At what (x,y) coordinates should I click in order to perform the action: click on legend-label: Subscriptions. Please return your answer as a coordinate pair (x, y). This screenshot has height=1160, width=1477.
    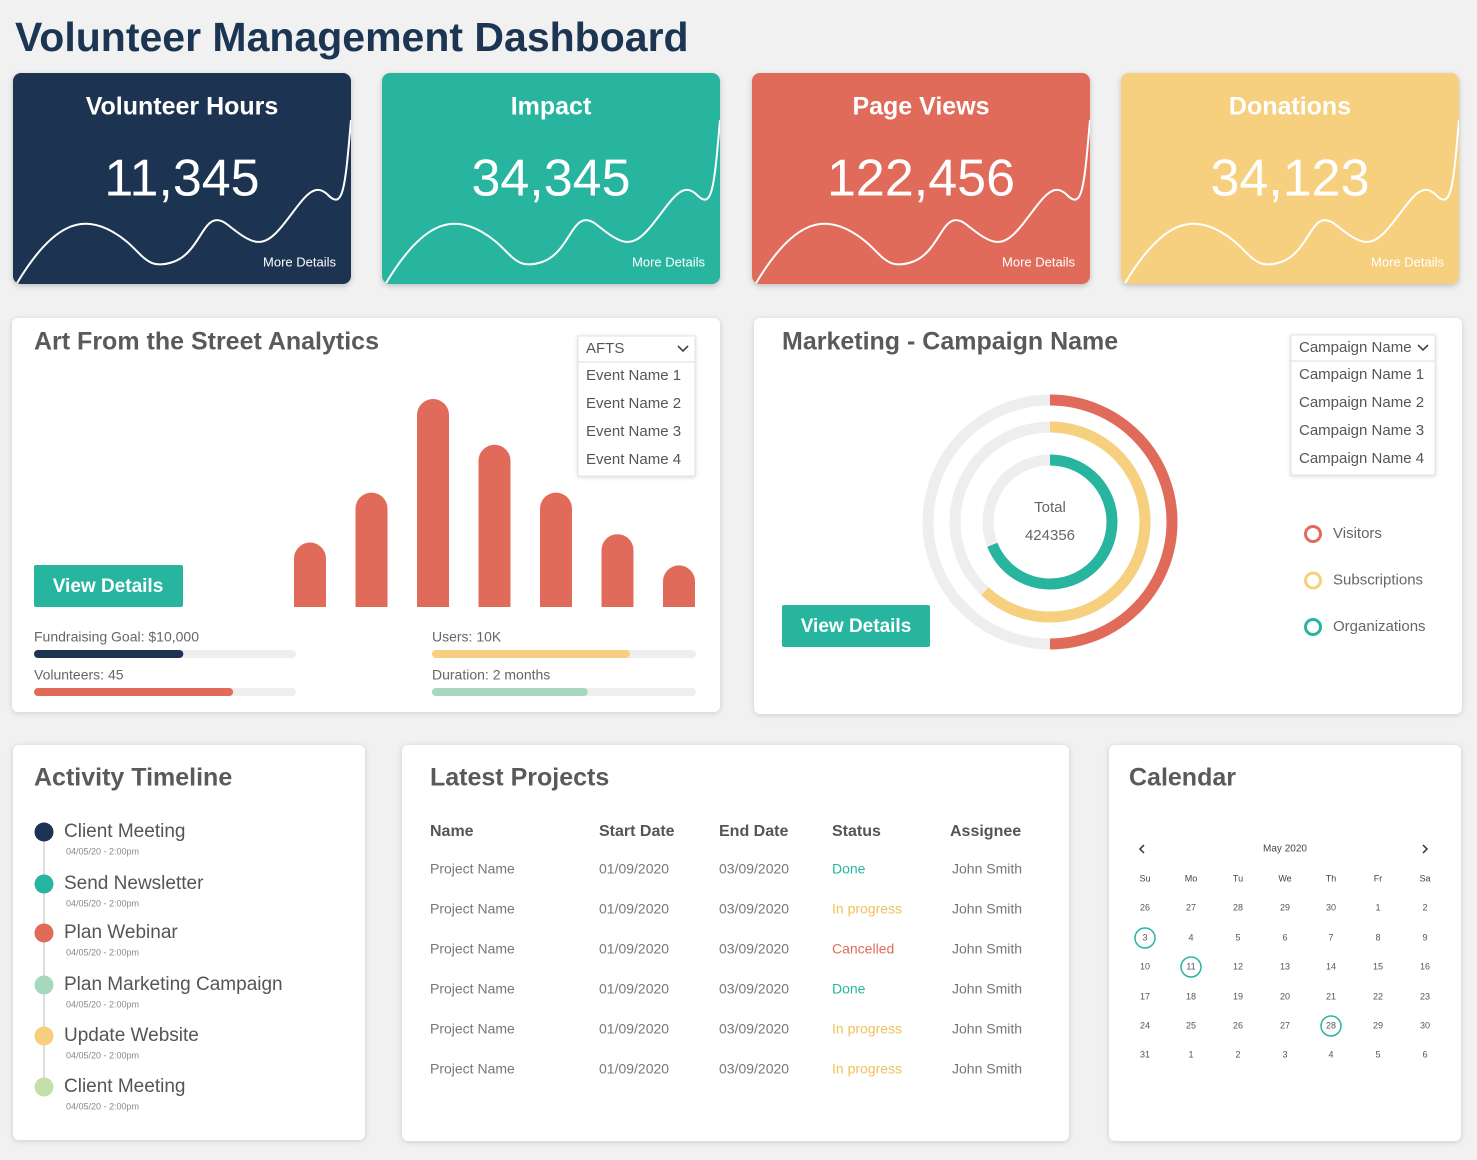
    Looking at the image, I should click on (1378, 579).